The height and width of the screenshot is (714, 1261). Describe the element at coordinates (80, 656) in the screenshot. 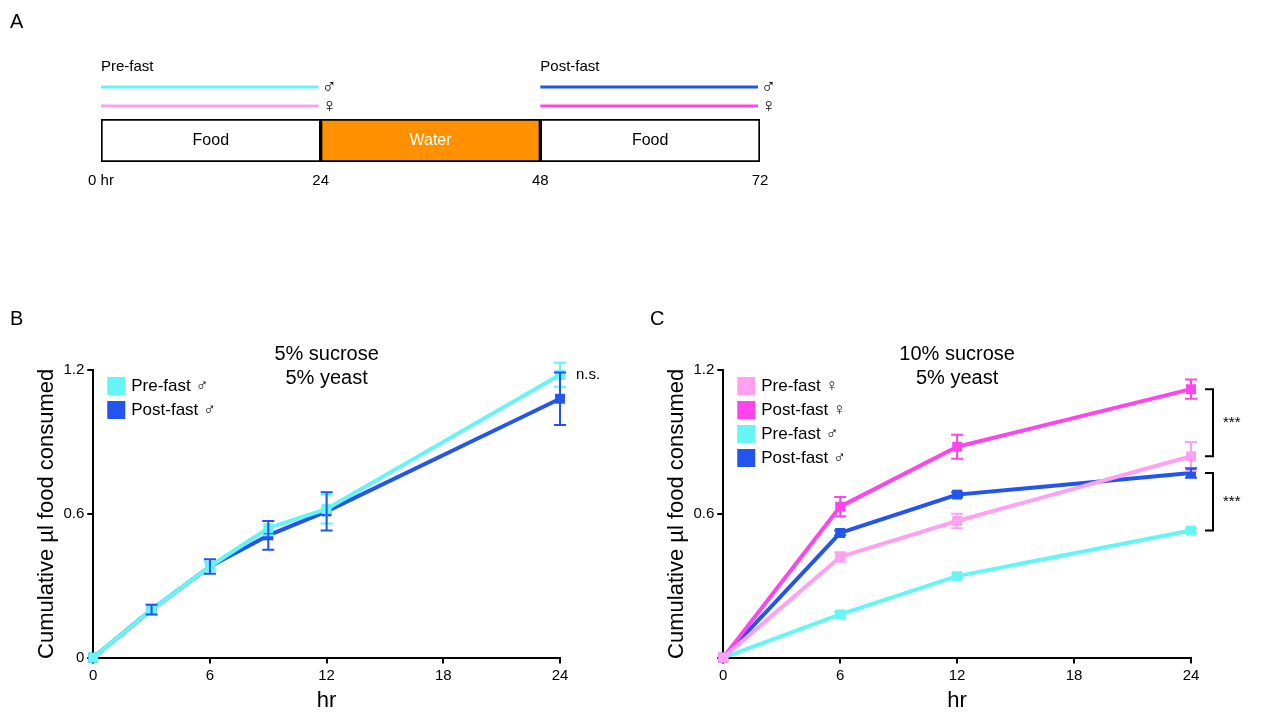

I see `y-tick-label: 0` at that location.